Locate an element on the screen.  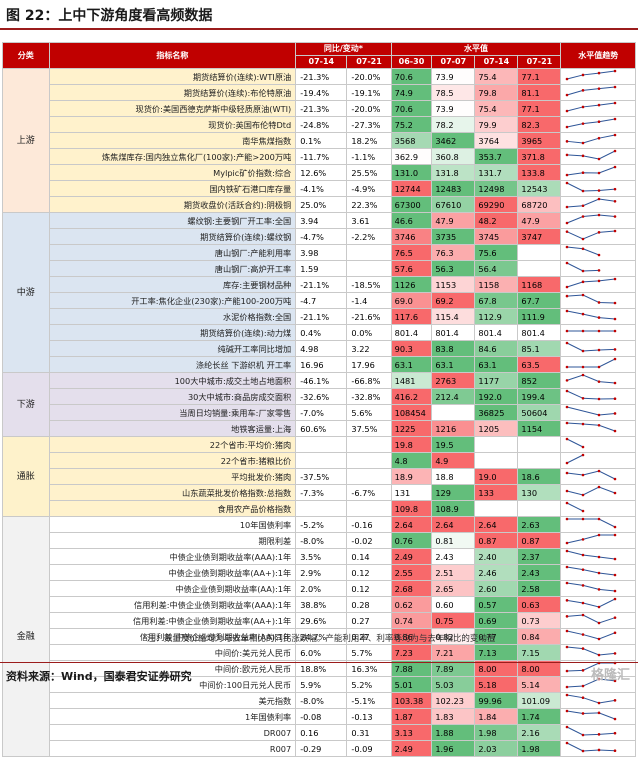
indicator-name: 中债企业债到期收益率(AAA):1年 is located at coordinates (172, 557).